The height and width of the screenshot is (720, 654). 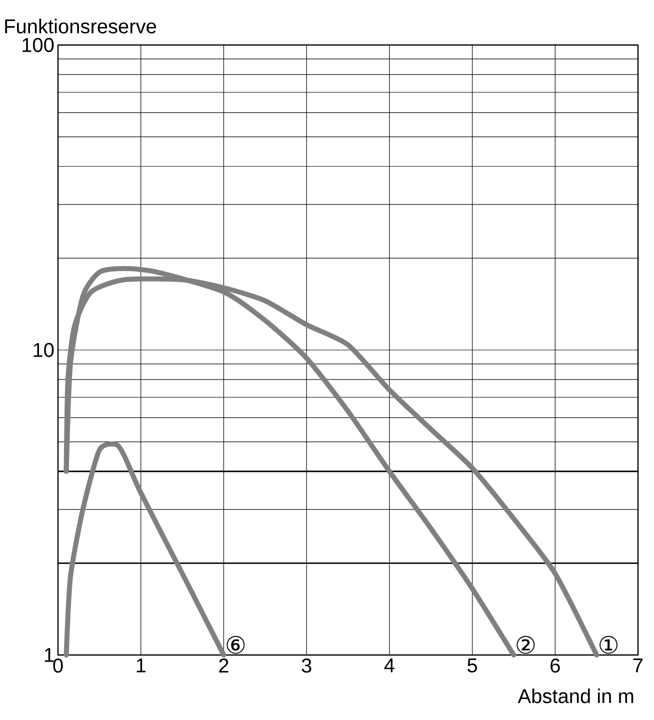 I want to click on x-tick-label: 4, so click(x=389, y=665).